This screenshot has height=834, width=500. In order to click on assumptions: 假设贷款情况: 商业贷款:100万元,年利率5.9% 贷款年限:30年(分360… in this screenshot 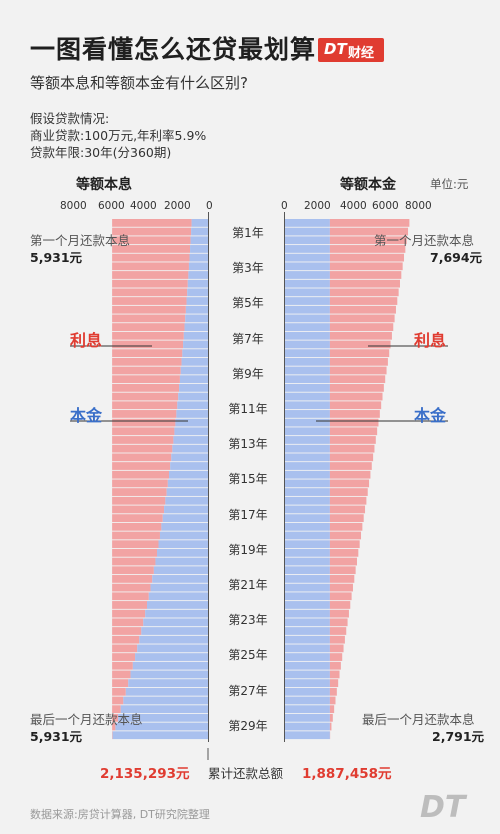, I will do `click(118, 135)`.